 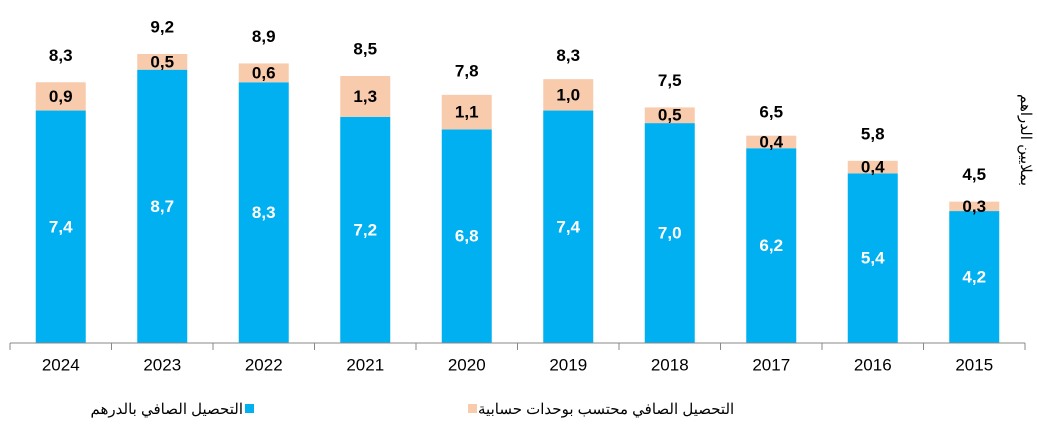 I want to click on value-label: 0,9, so click(x=61, y=96).